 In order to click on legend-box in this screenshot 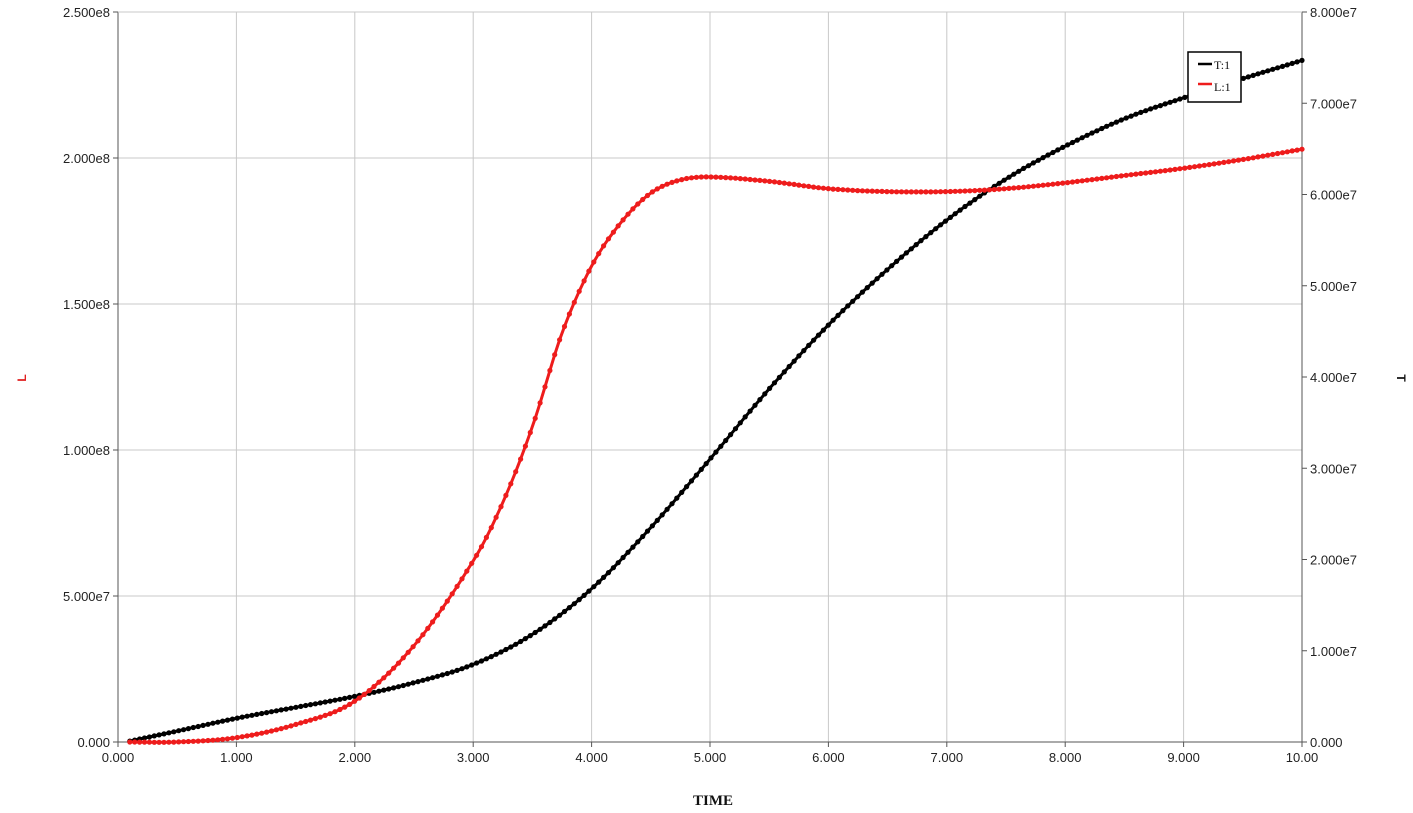, I will do `click(1214, 77)`.